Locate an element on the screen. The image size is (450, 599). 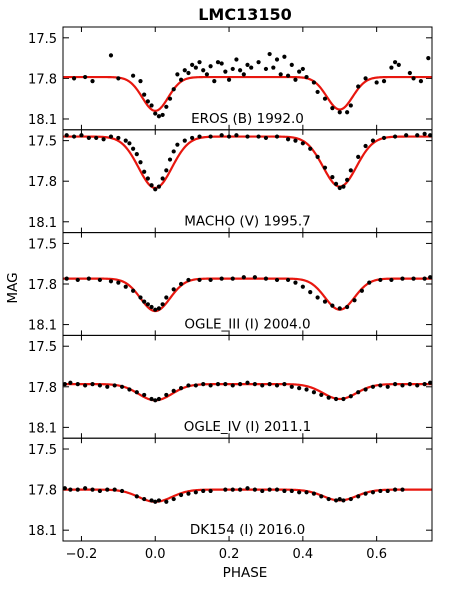
x-axis-title: PHASE is located at coordinates (245, 573).